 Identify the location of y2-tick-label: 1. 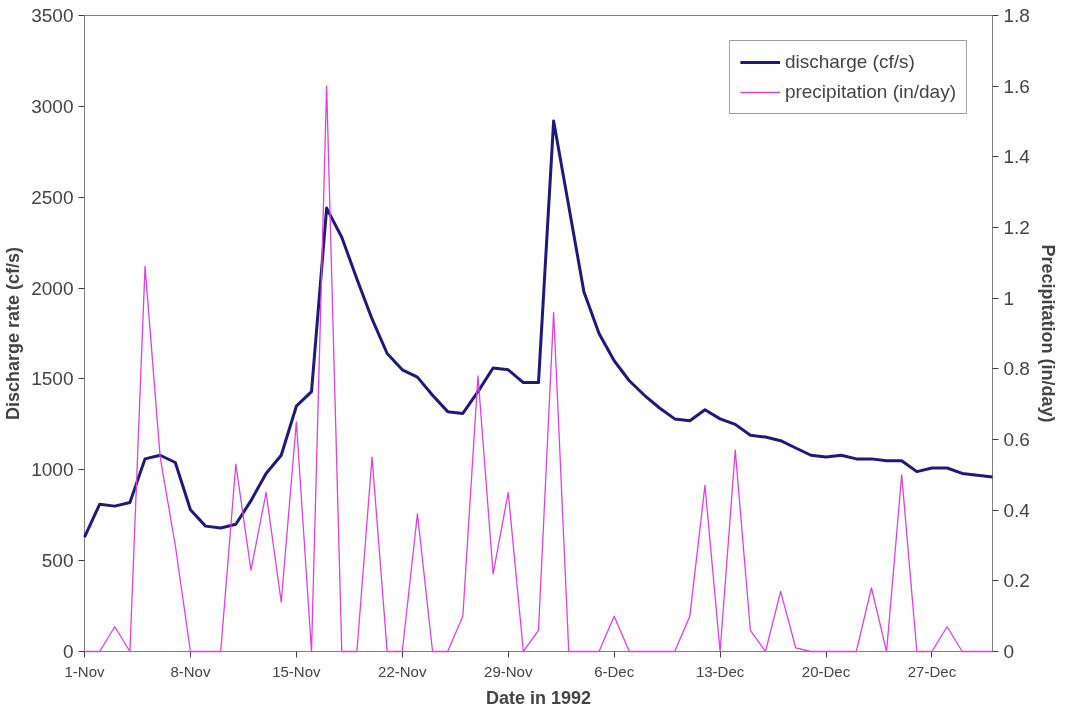
(1009, 298).